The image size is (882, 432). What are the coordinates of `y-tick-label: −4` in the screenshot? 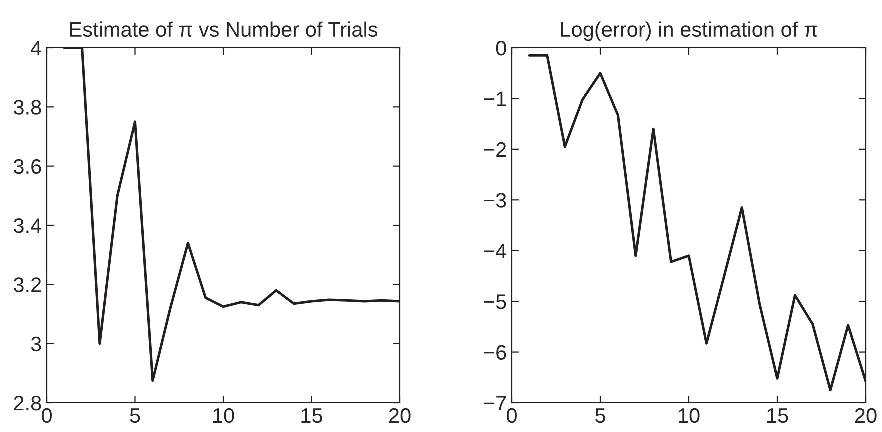 It's located at (495, 251).